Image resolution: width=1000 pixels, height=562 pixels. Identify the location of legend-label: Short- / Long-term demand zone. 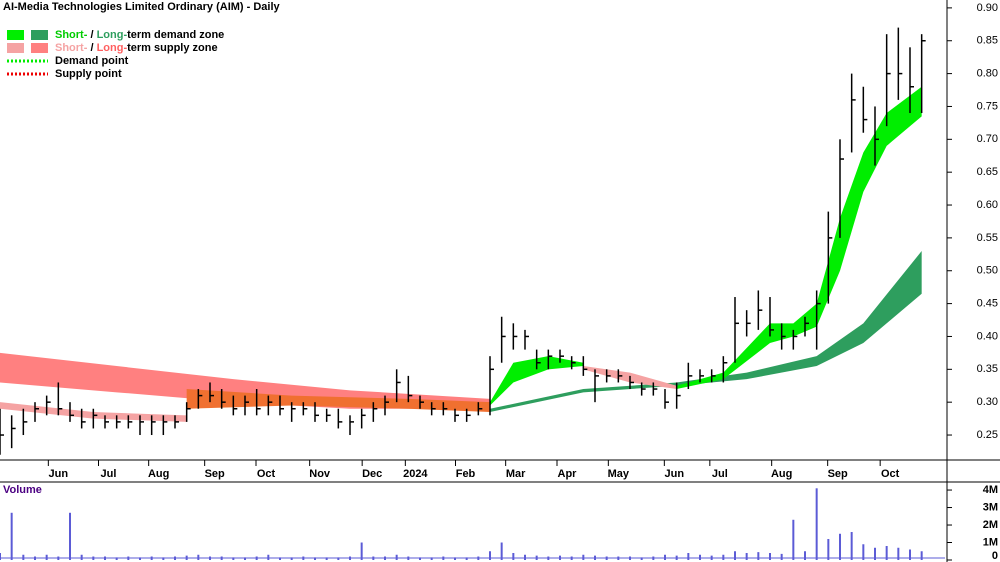
(139, 35).